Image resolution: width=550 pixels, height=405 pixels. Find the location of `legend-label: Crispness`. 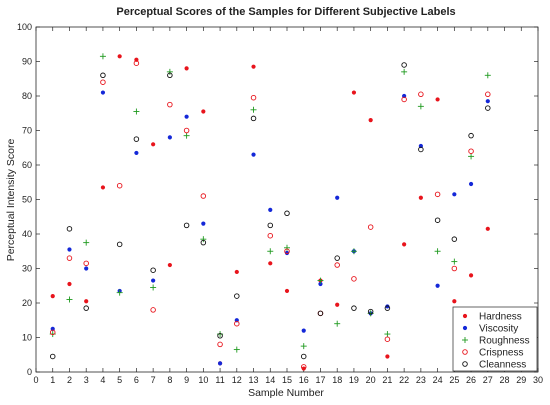

legend-label: Crispness is located at coordinates (501, 353).